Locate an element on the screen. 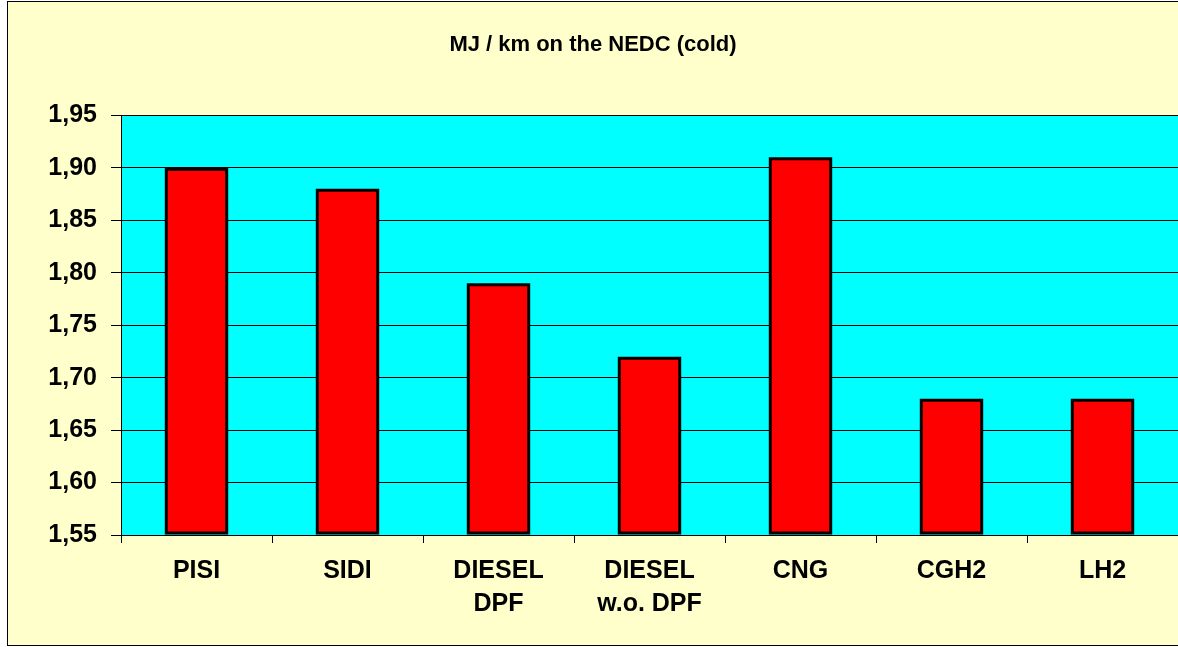  x-tick-label: DIESEL w.o. DPF is located at coordinates (649, 585).